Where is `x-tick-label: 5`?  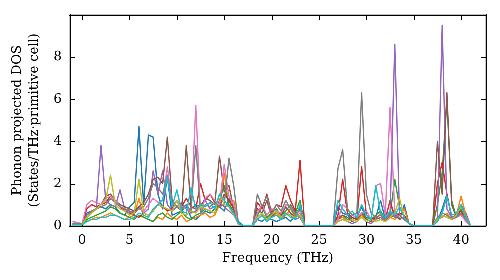 x-tick-label: 5 is located at coordinates (130, 240).